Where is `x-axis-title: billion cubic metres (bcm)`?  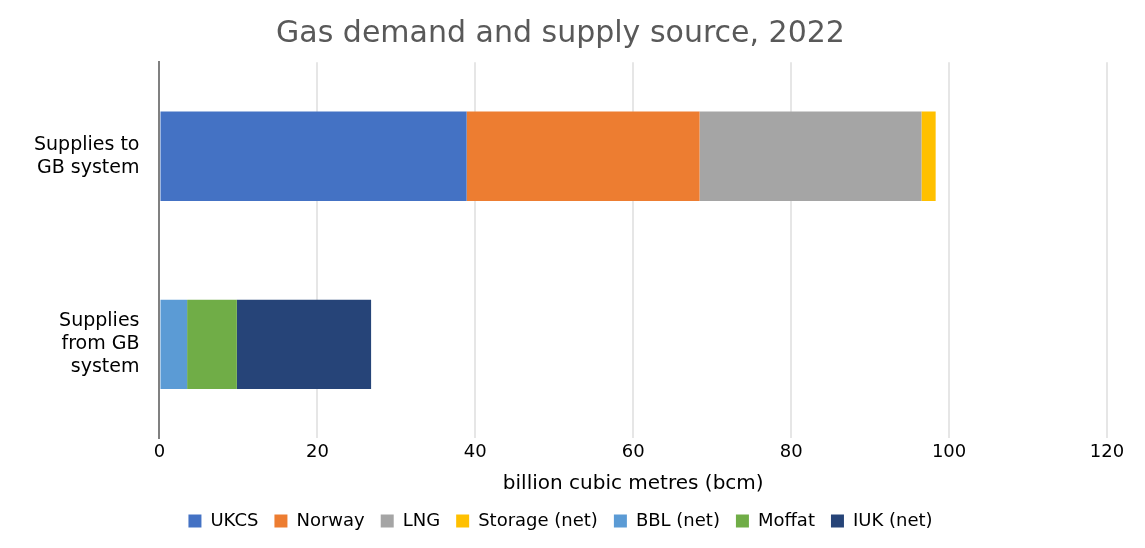 x-axis-title: billion cubic metres (bcm) is located at coordinates (633, 482).